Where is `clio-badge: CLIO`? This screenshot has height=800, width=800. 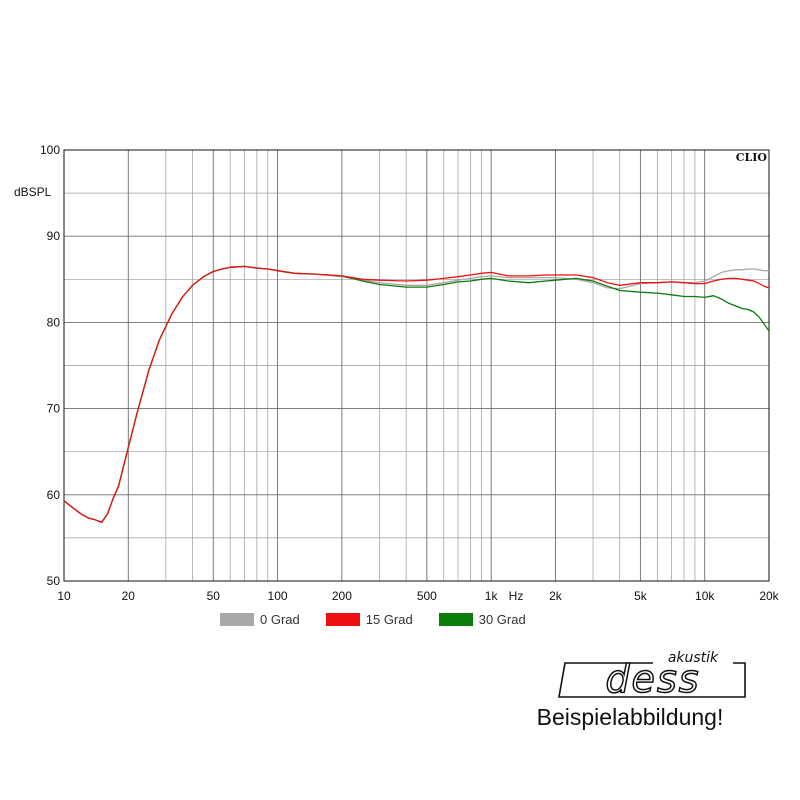 clio-badge: CLIO is located at coordinates (752, 157).